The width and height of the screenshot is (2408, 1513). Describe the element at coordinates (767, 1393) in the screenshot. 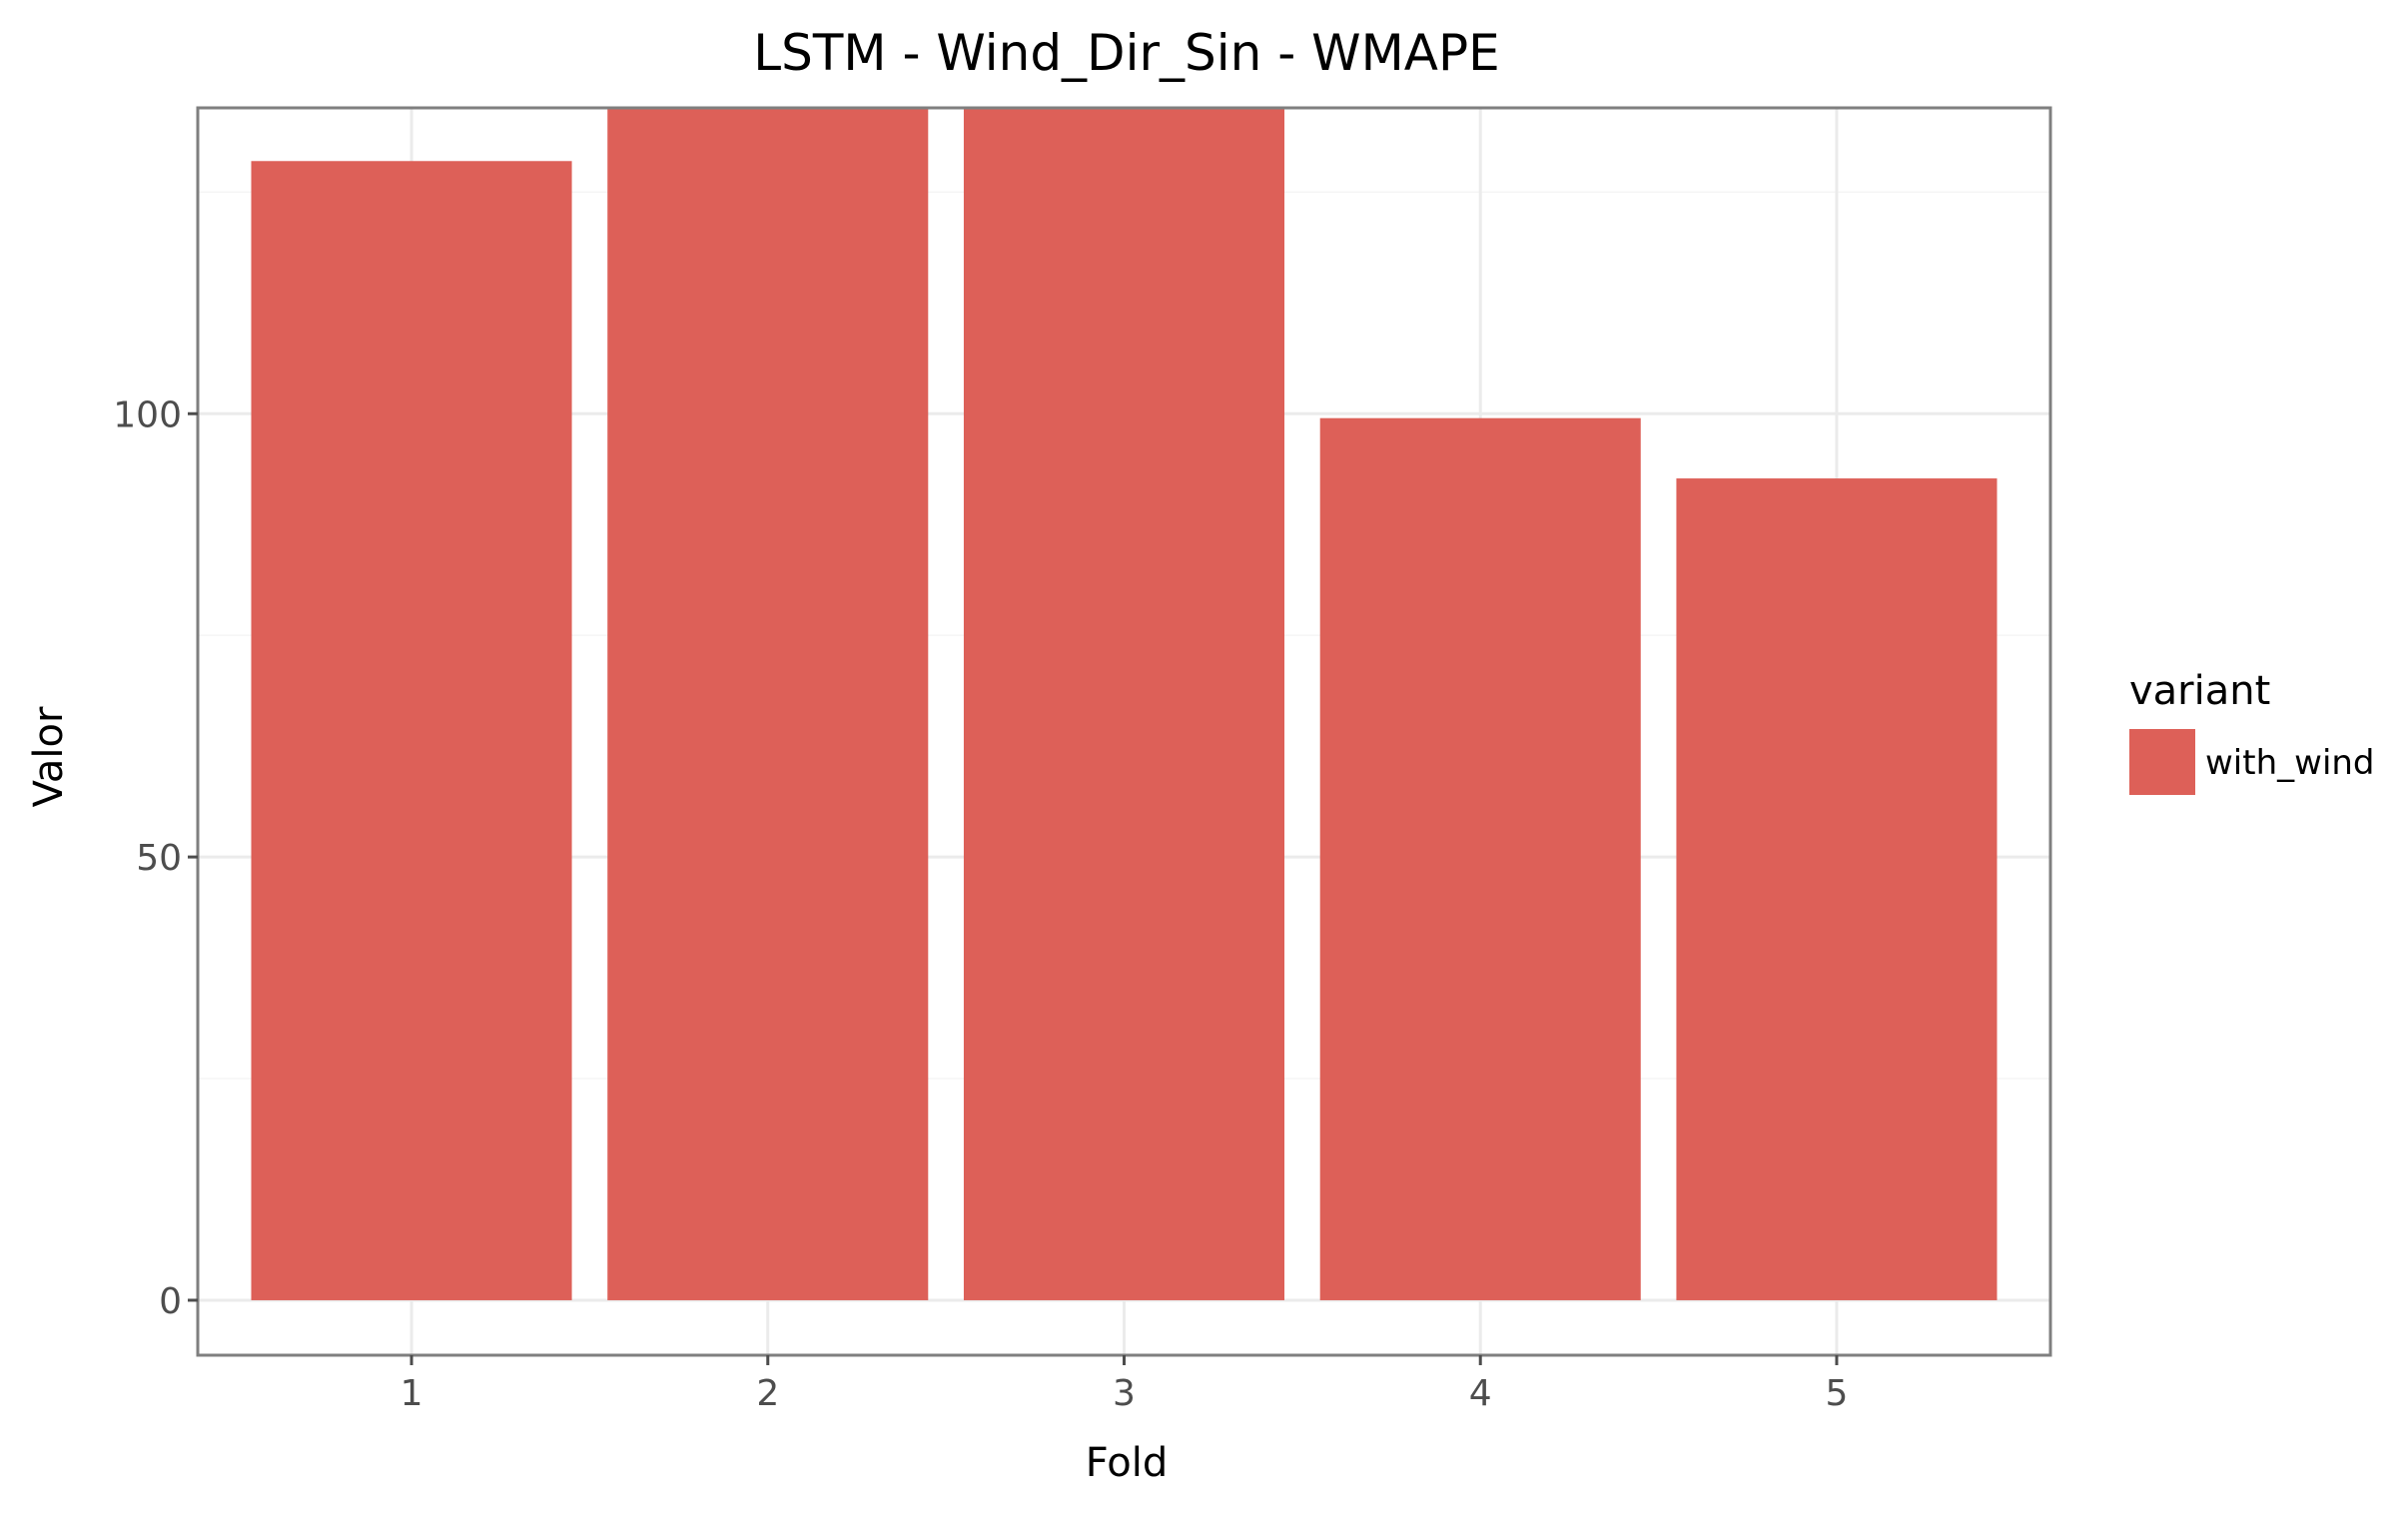

I see `x-tick-label: 2` at that location.